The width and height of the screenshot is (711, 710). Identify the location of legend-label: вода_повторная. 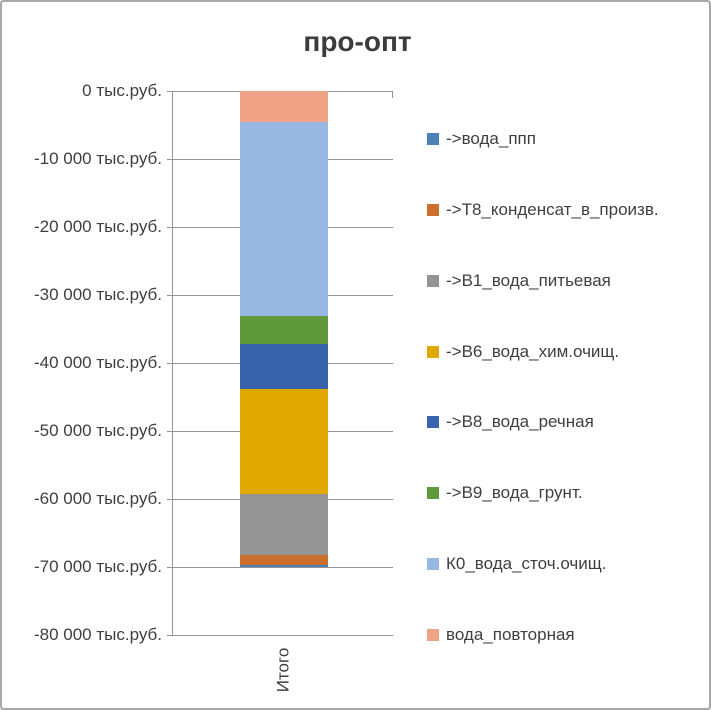
(510, 634).